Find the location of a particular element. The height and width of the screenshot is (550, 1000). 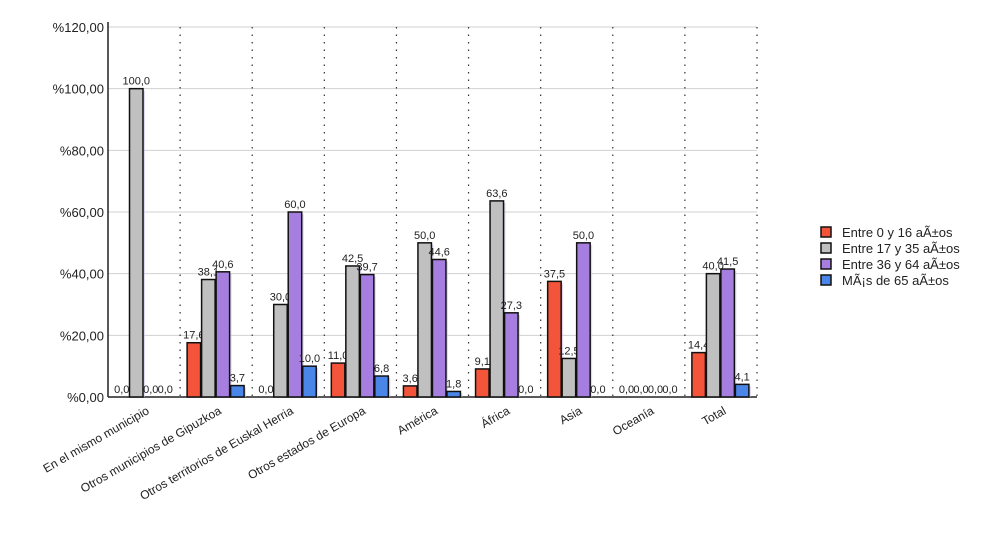

legend-label: Entre 36 y 64 aÃ±os is located at coordinates (901, 264).